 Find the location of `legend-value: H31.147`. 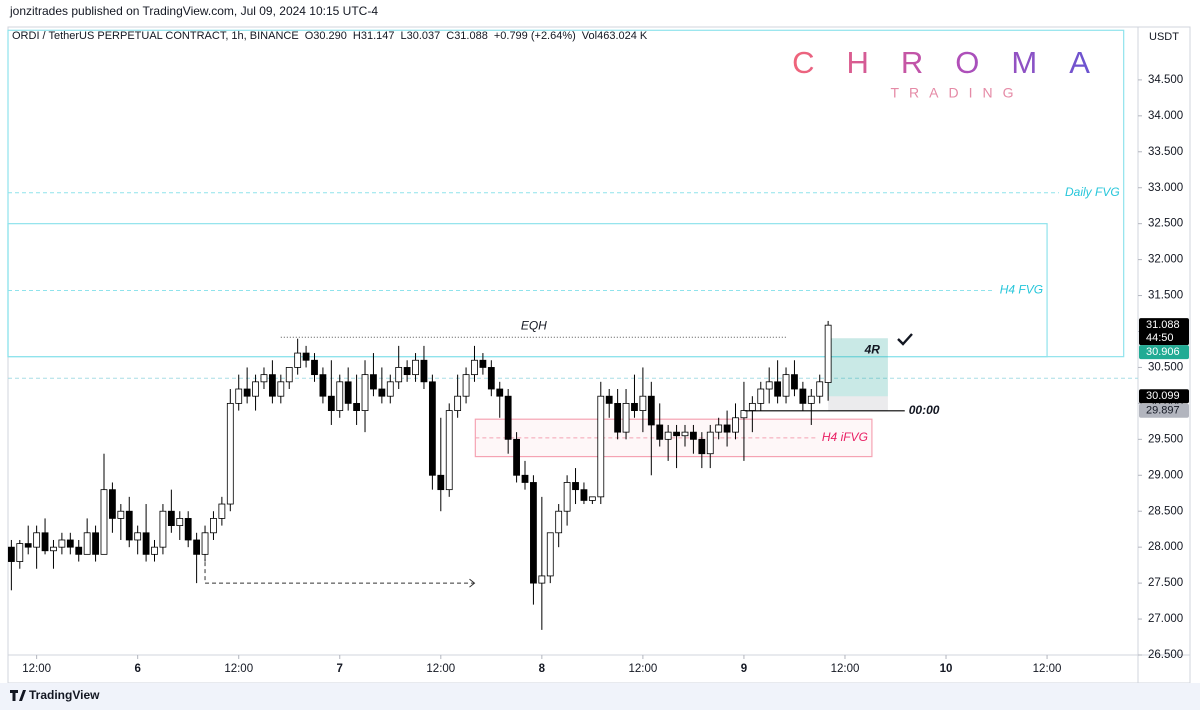

legend-value: H31.147 is located at coordinates (374, 36).